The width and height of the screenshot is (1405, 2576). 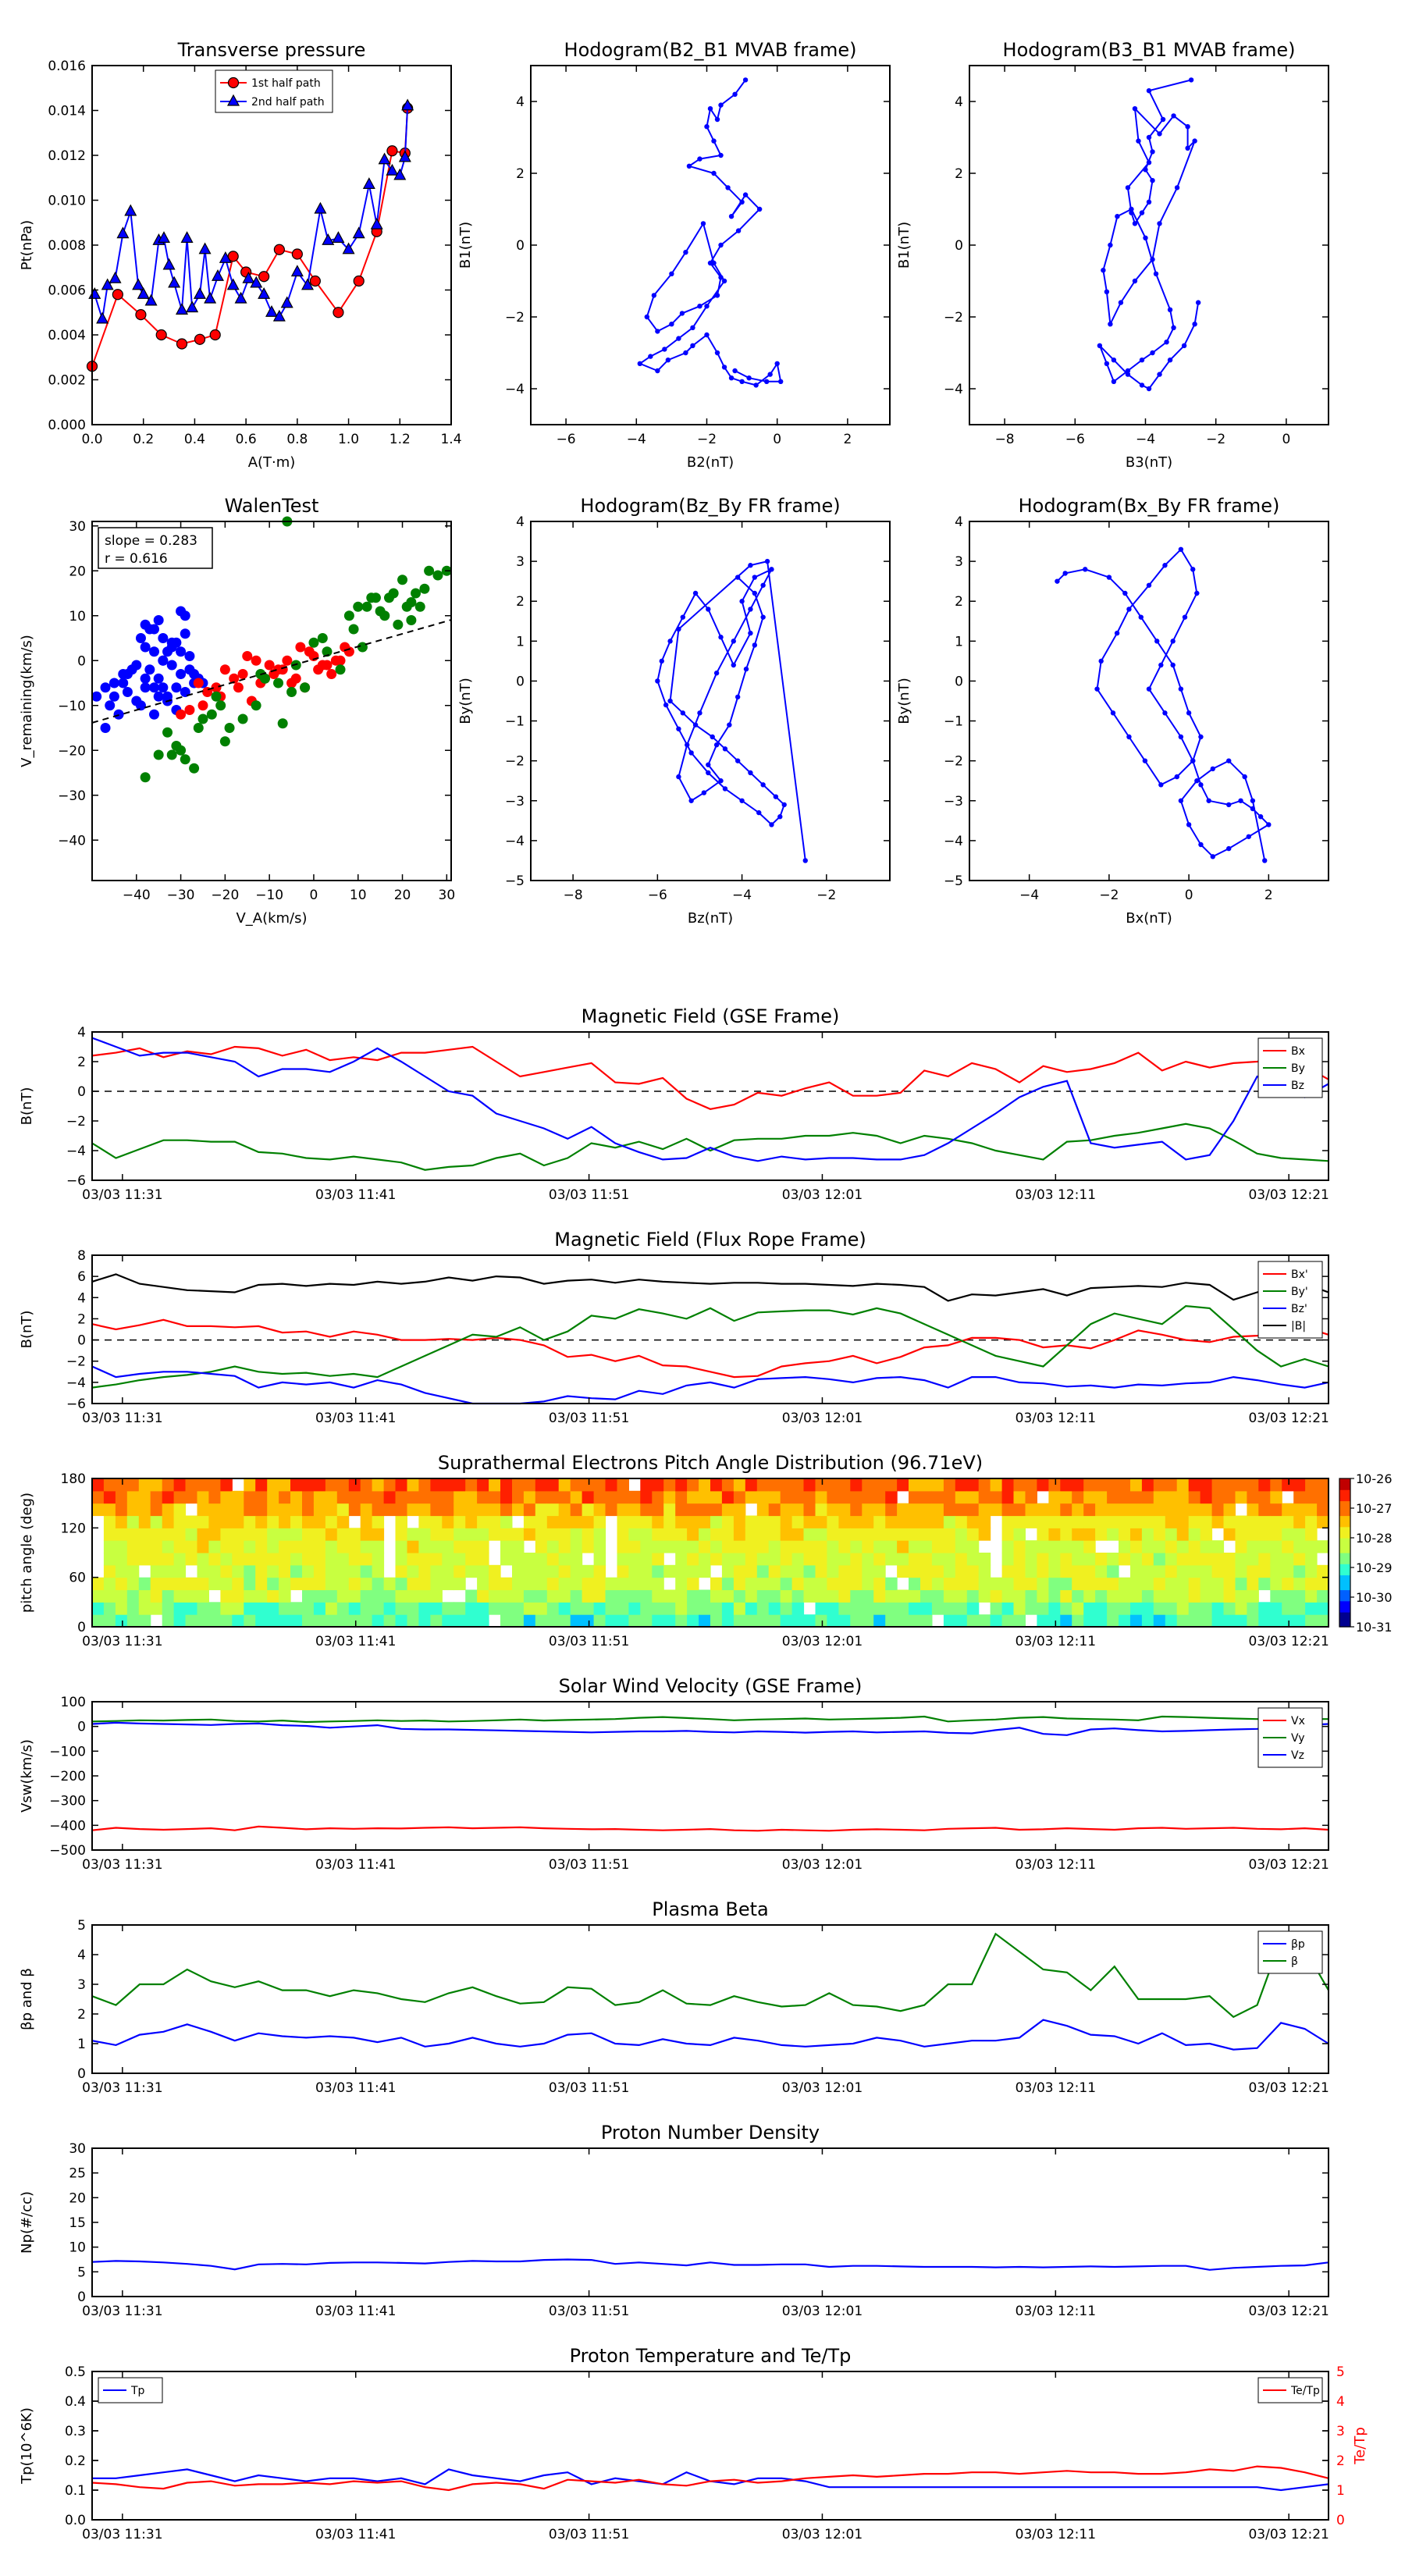 I want to click on y-tick-label: 4, so click(x=81, y=1298).